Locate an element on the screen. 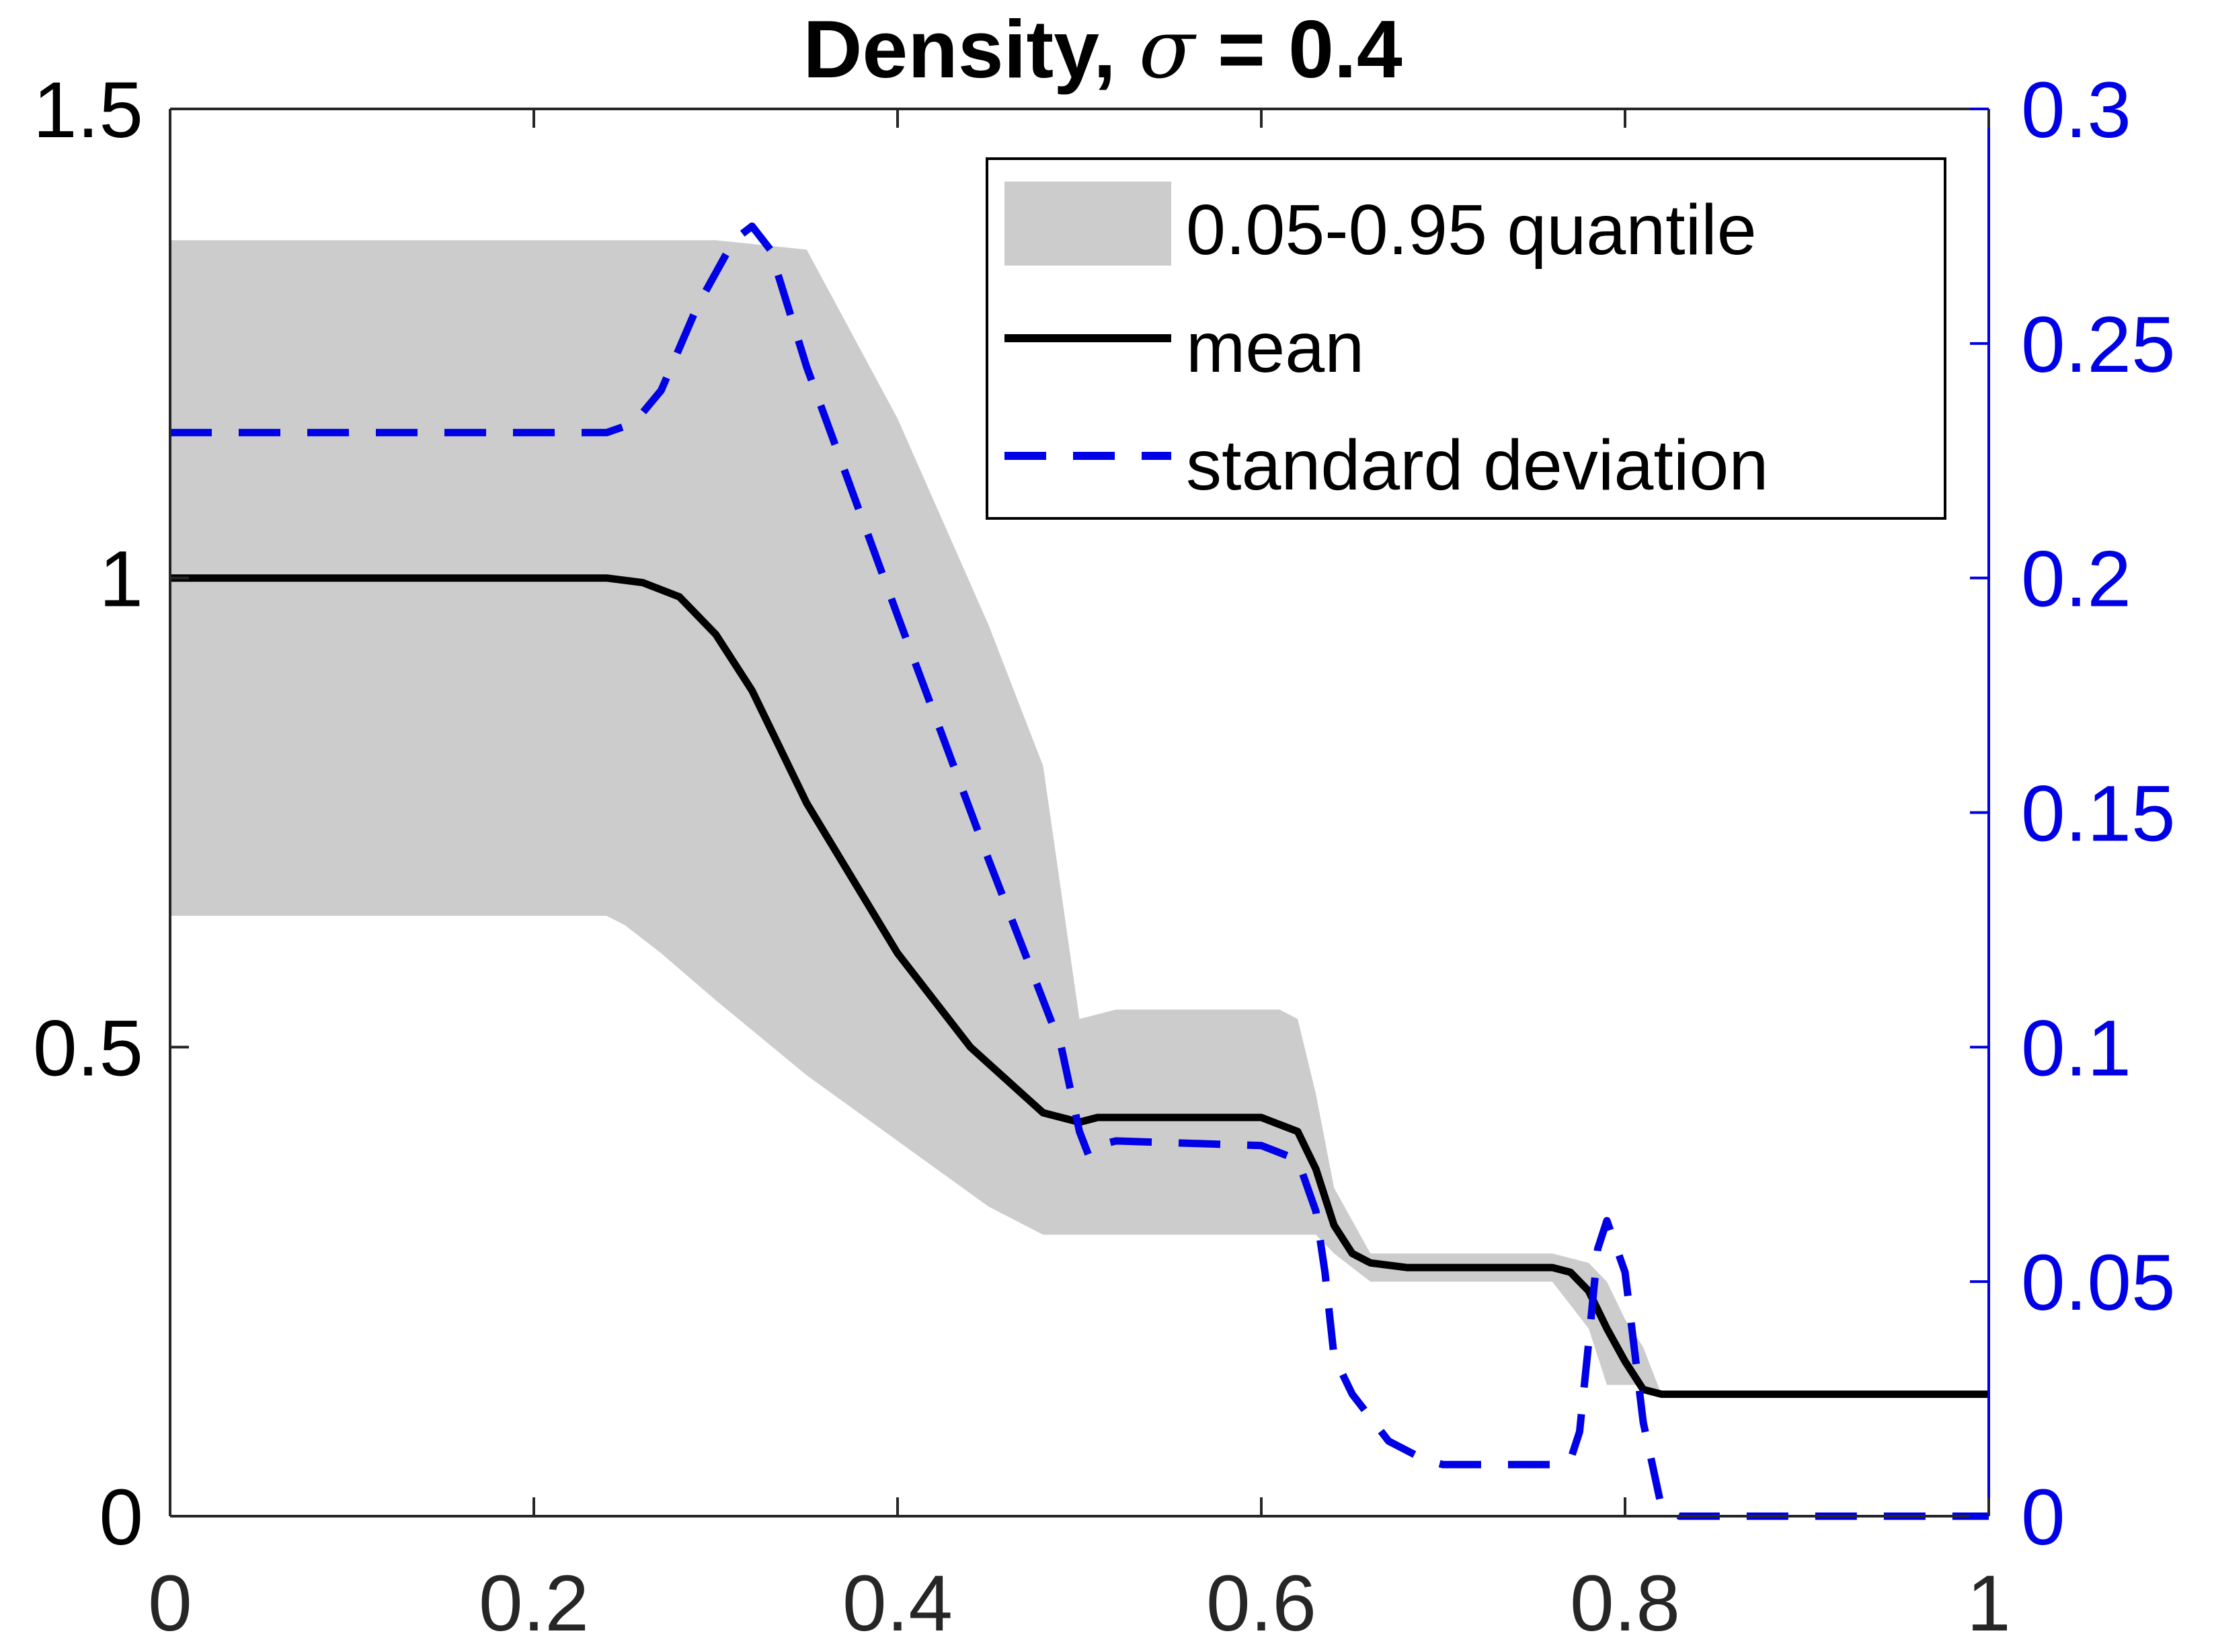 The height and width of the screenshot is (1652, 2214). right-tick-label: 0.2 is located at coordinates (2076, 579).